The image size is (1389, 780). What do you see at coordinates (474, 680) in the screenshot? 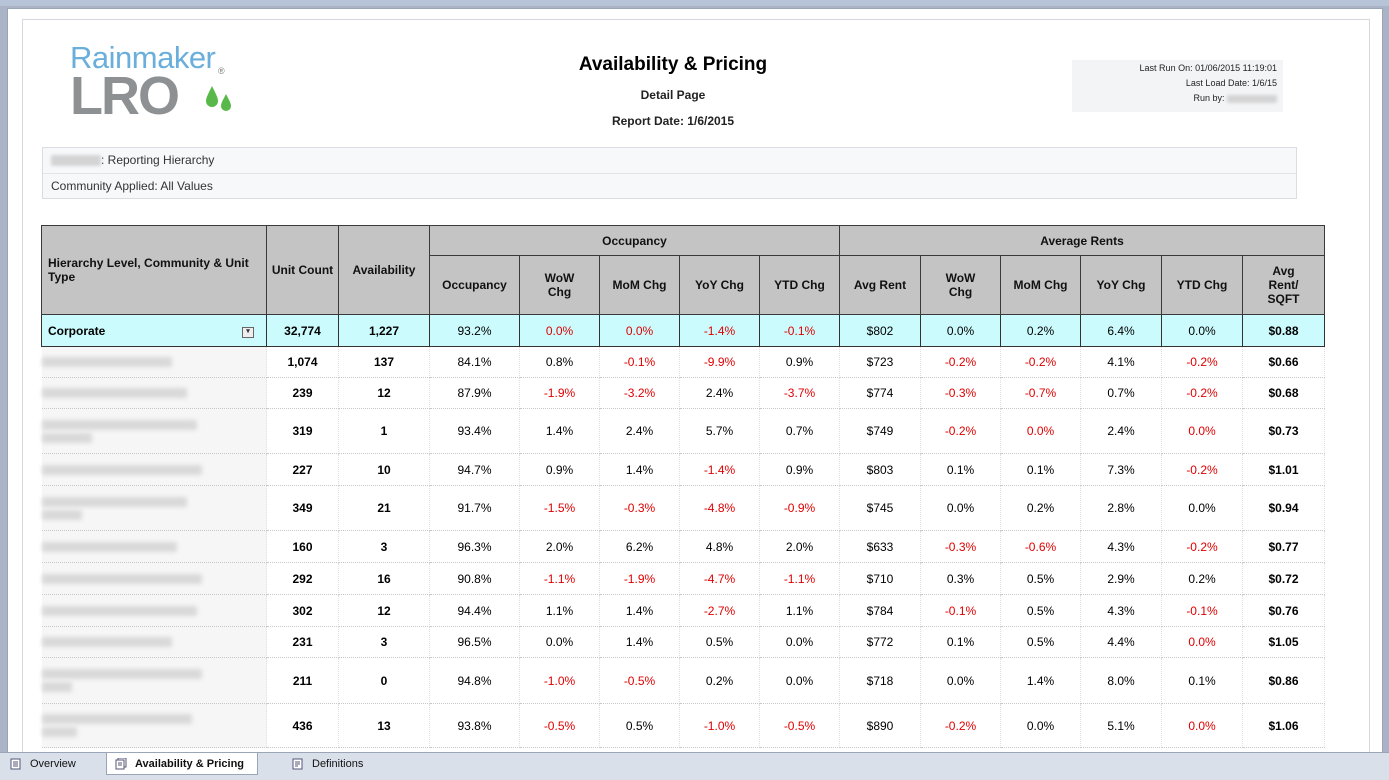
I see `table-cell: 94.8%` at bounding box center [474, 680].